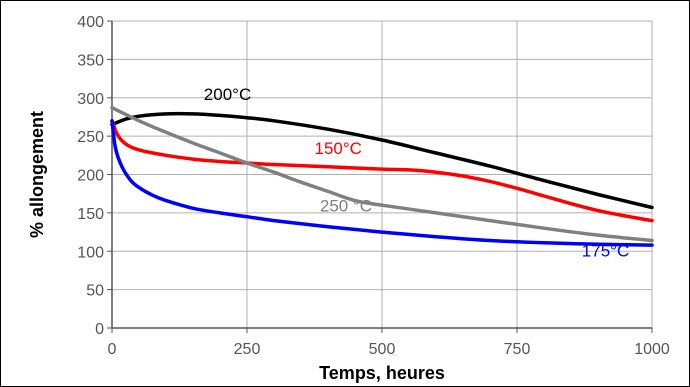 The image size is (690, 387). Describe the element at coordinates (90, 252) in the screenshot. I see `y-tick-label: 100` at that location.